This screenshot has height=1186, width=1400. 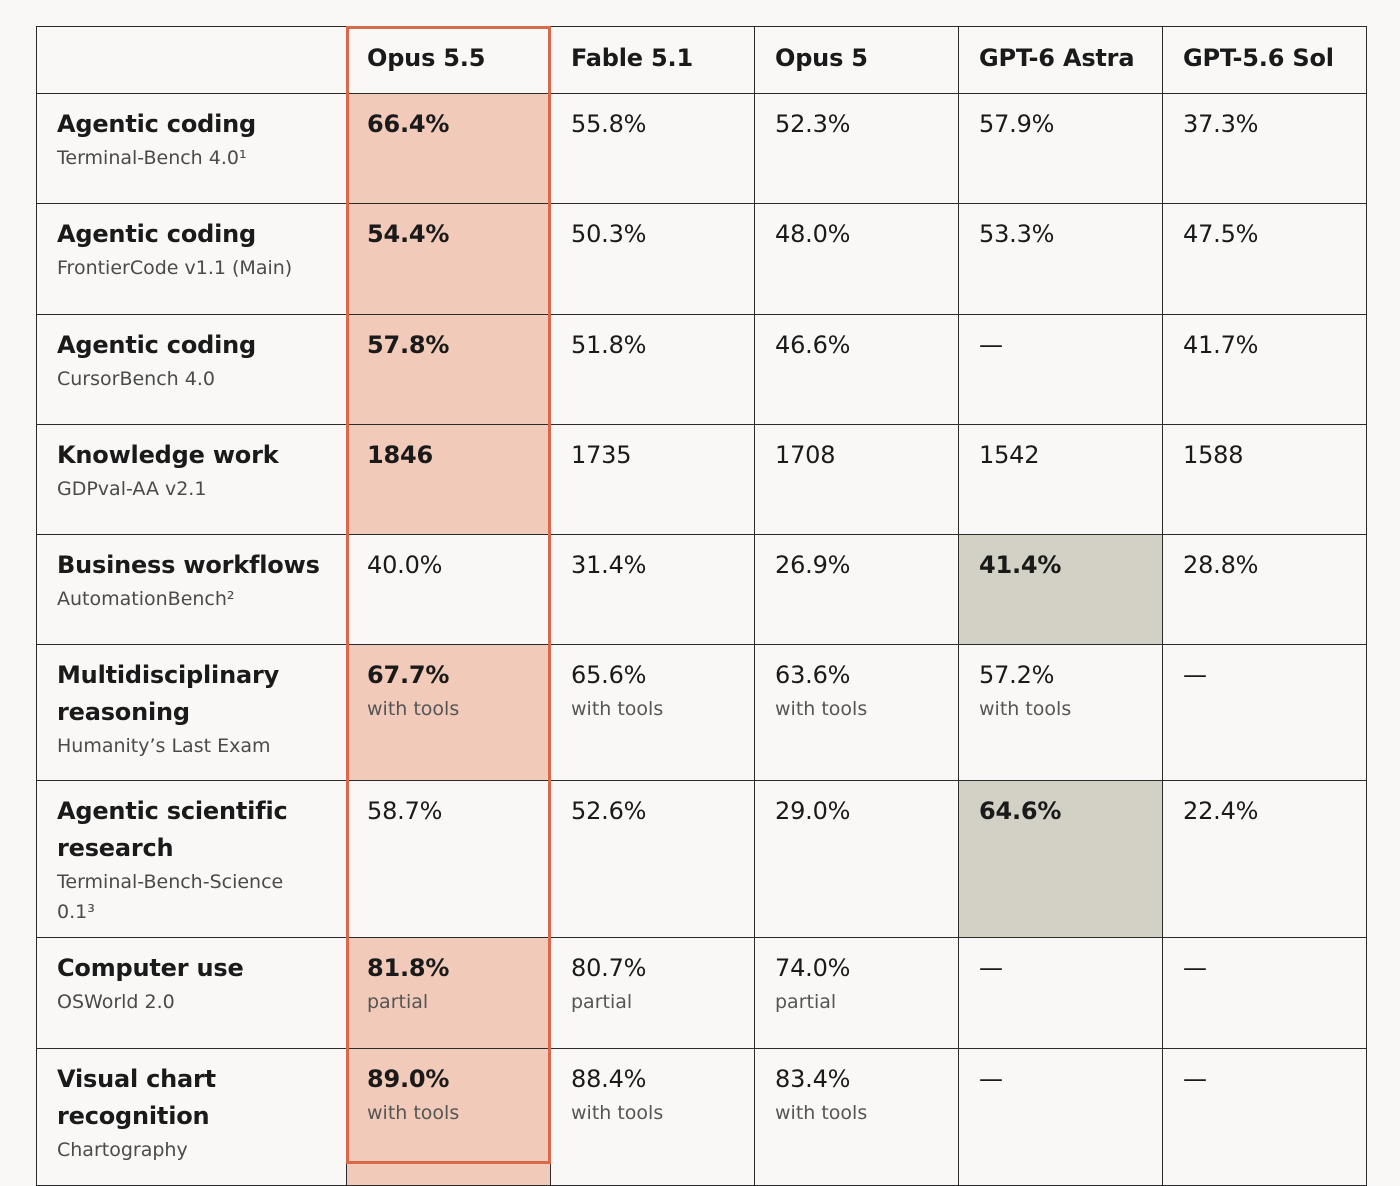 What do you see at coordinates (856, 369) in the screenshot?
I see `score-cell: 46.6%` at bounding box center [856, 369].